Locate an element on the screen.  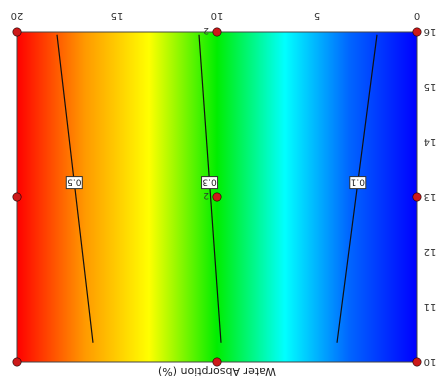
right-tick-label-15: 15 is located at coordinates (430, 86).